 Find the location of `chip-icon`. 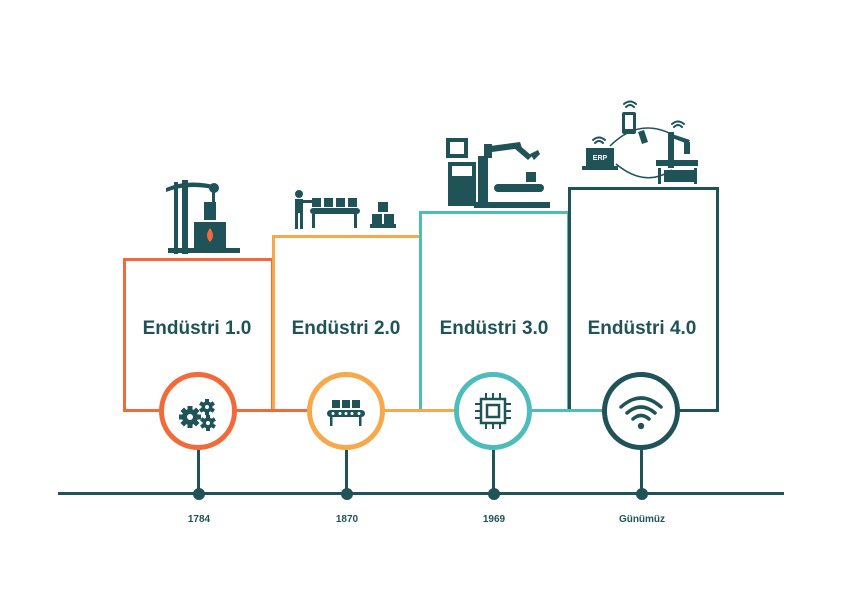

chip-icon is located at coordinates (493, 411).